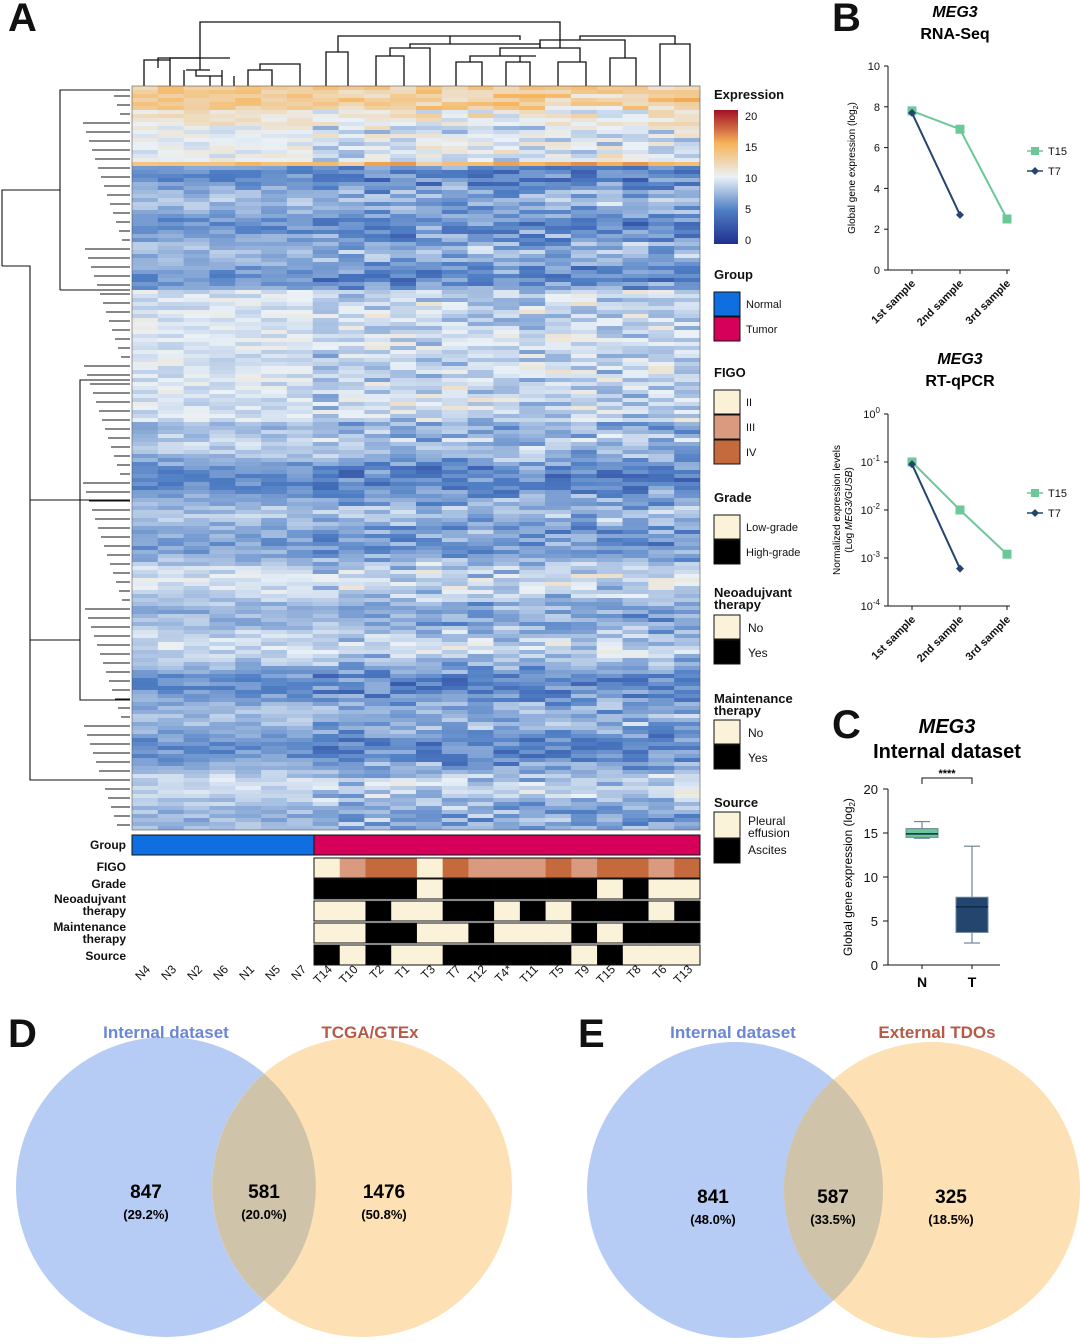 The width and height of the screenshot is (1080, 1344). What do you see at coordinates (246, 972) in the screenshot?
I see `sample-label: N1` at bounding box center [246, 972].